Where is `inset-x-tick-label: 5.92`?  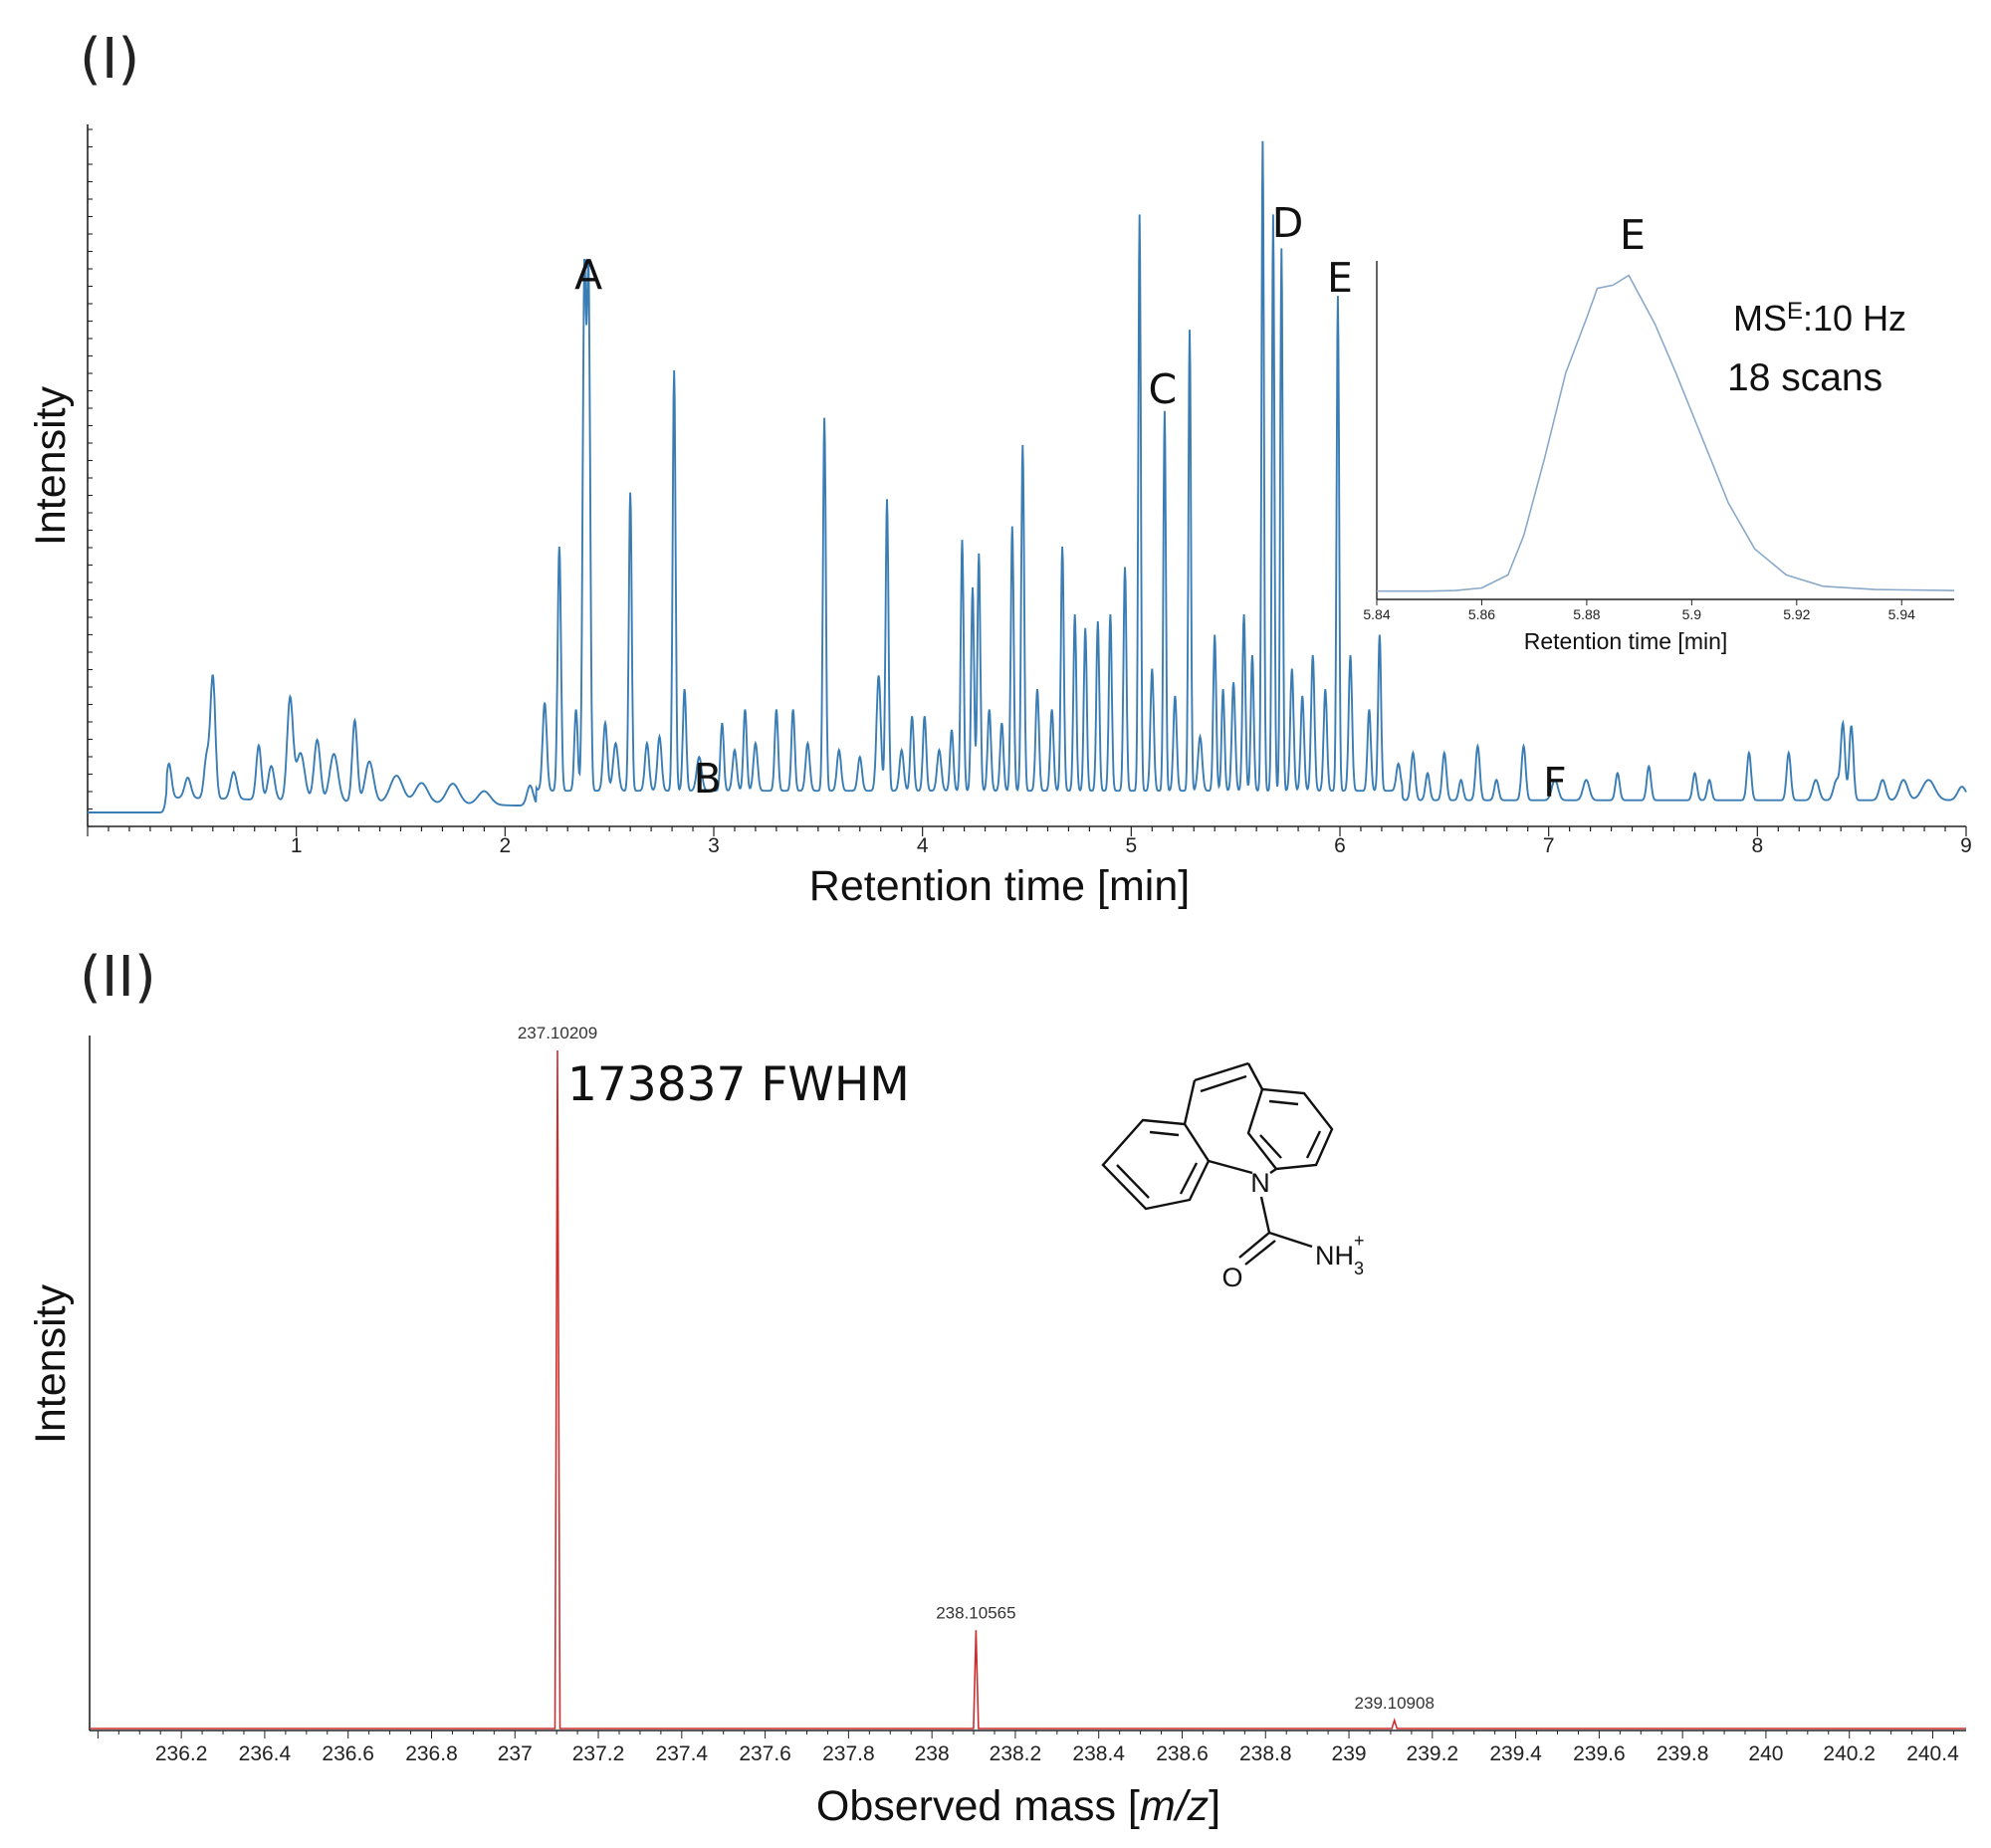 inset-x-tick-label: 5.92 is located at coordinates (1797, 614).